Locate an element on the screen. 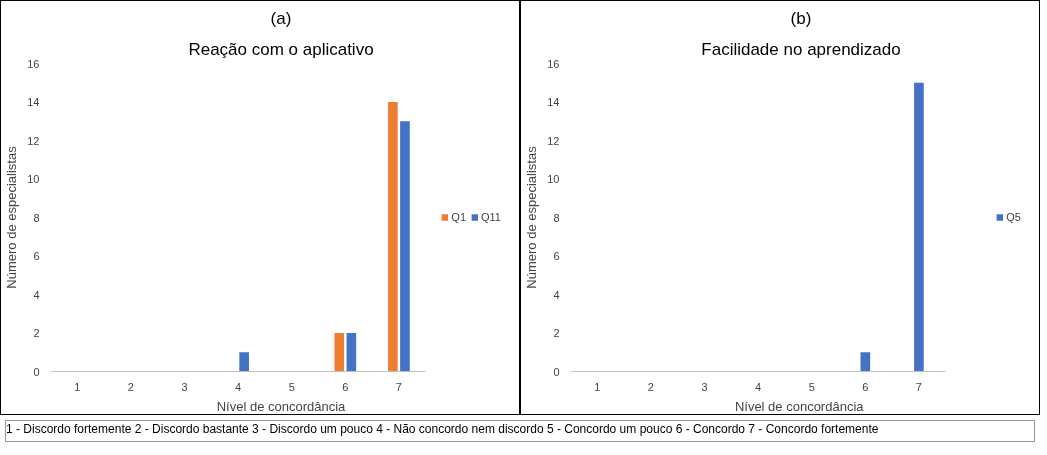 This screenshot has width=1047, height=455. chart-title: Facilidade no aprendizado is located at coordinates (801, 49).